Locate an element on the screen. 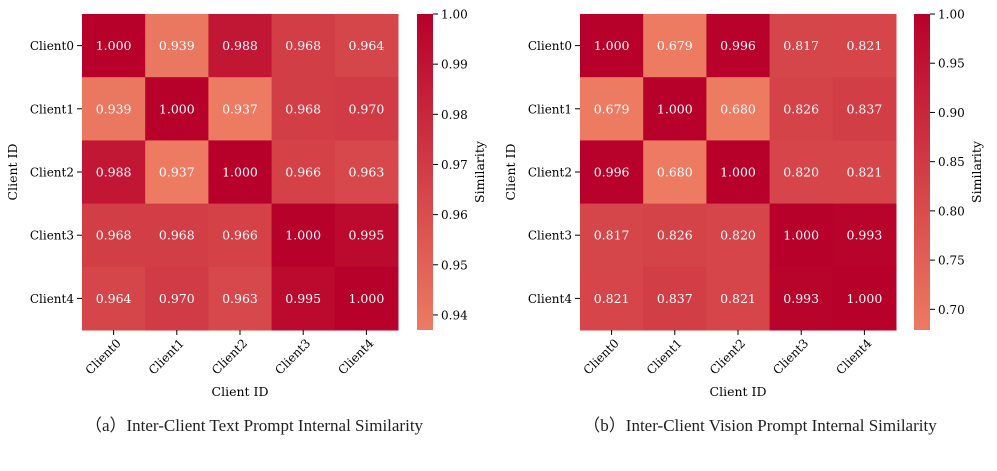 The image size is (997, 471). colorbar-tick-label: 0.98 is located at coordinates (454, 115).